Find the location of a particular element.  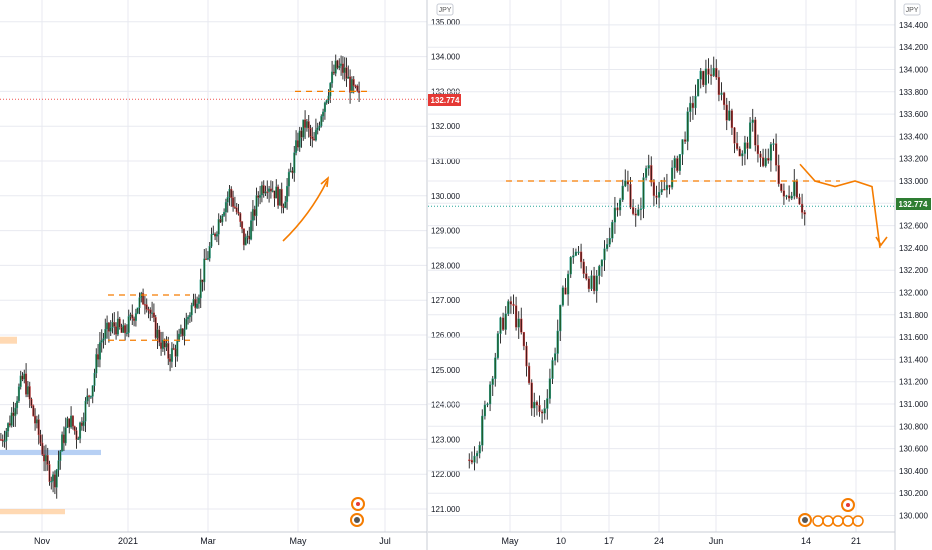

left-currency-label: JPY is located at coordinates (445, 10).